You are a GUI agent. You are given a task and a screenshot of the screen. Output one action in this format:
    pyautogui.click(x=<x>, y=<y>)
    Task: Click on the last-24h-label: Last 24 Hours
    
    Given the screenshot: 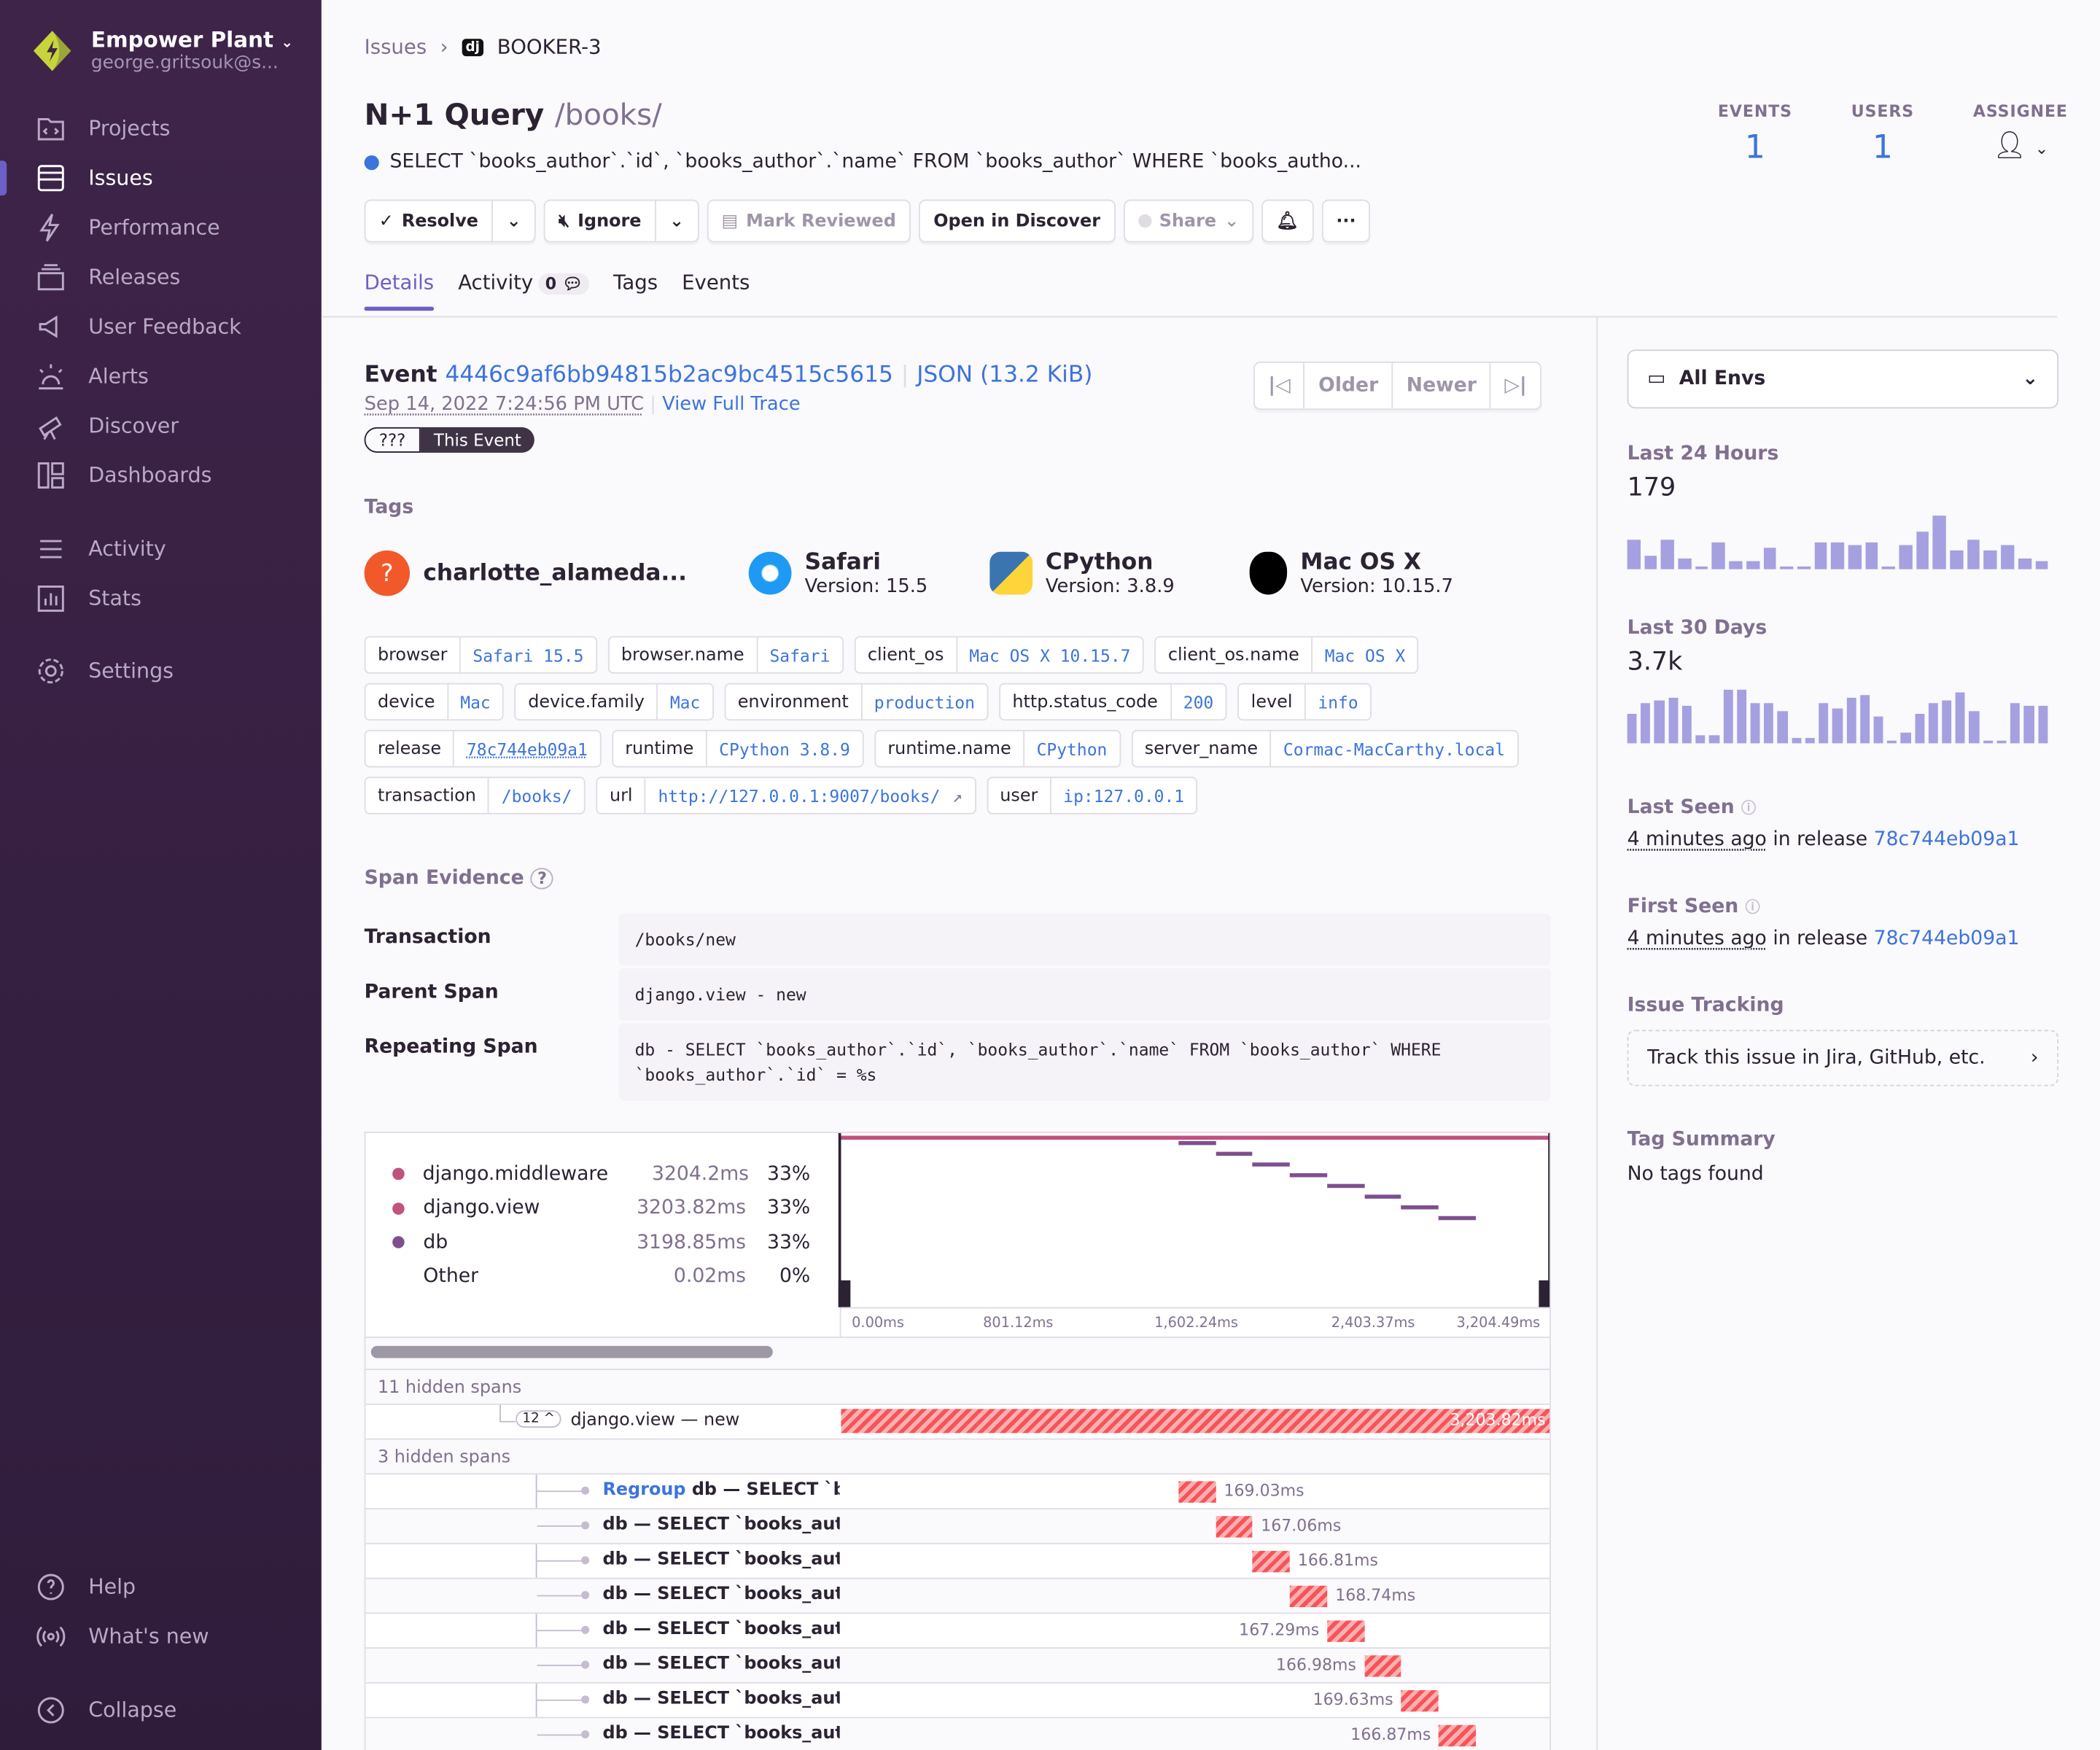 What is the action you would take?
    pyautogui.click(x=1703, y=454)
    